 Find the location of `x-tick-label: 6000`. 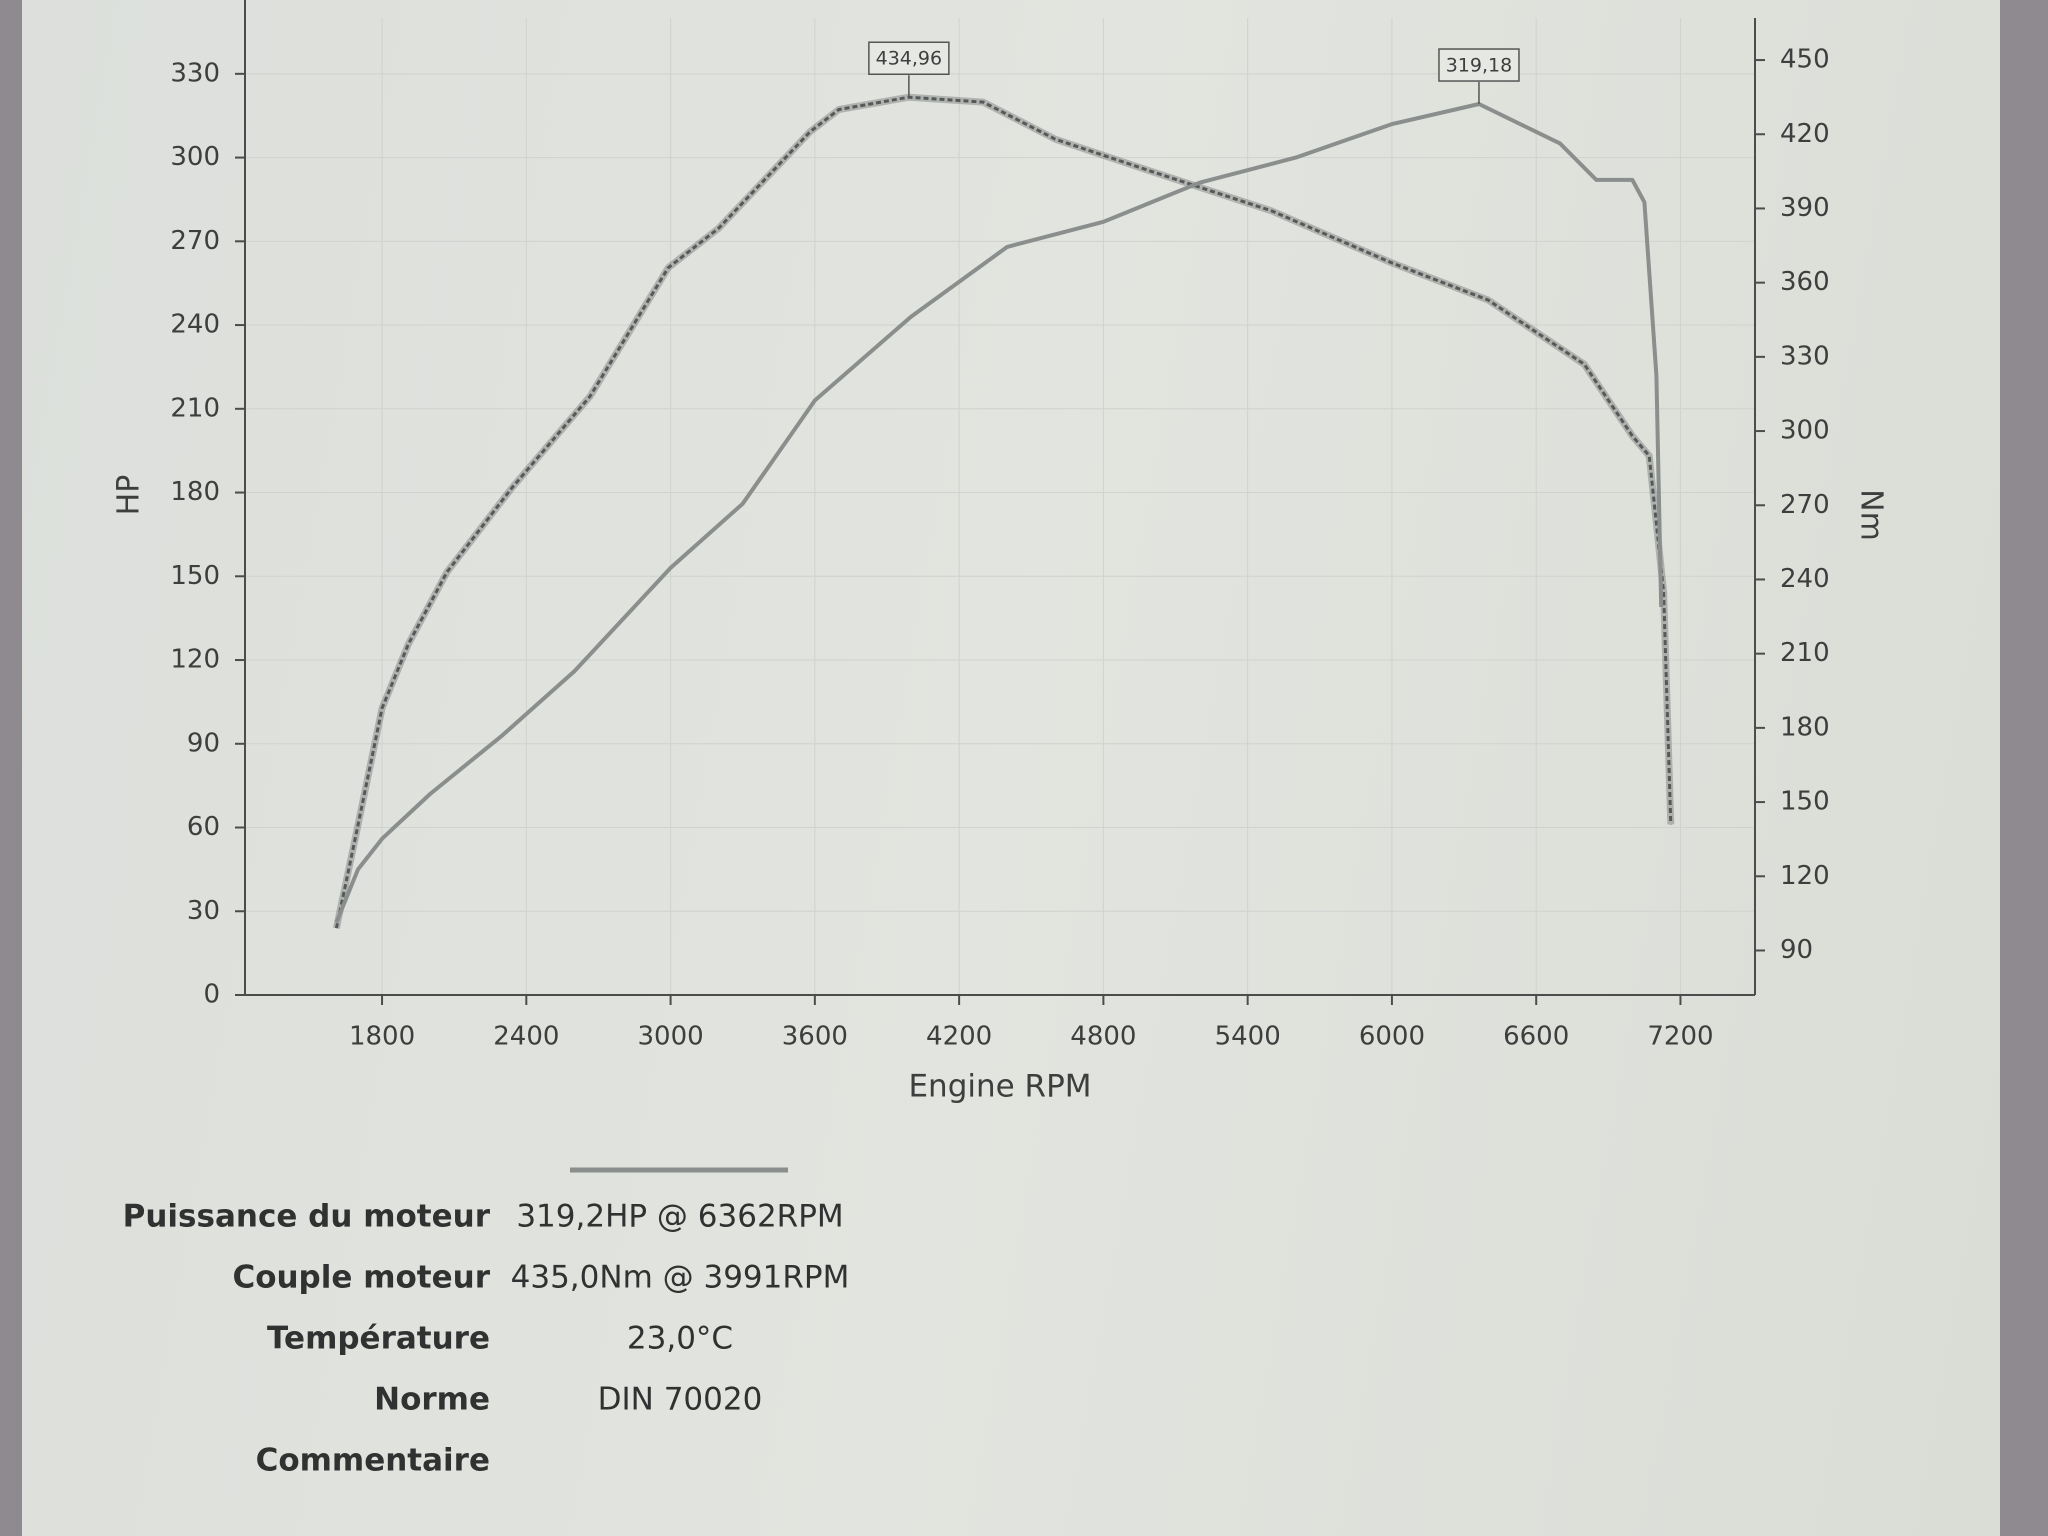

x-tick-label: 6000 is located at coordinates (1392, 1037).